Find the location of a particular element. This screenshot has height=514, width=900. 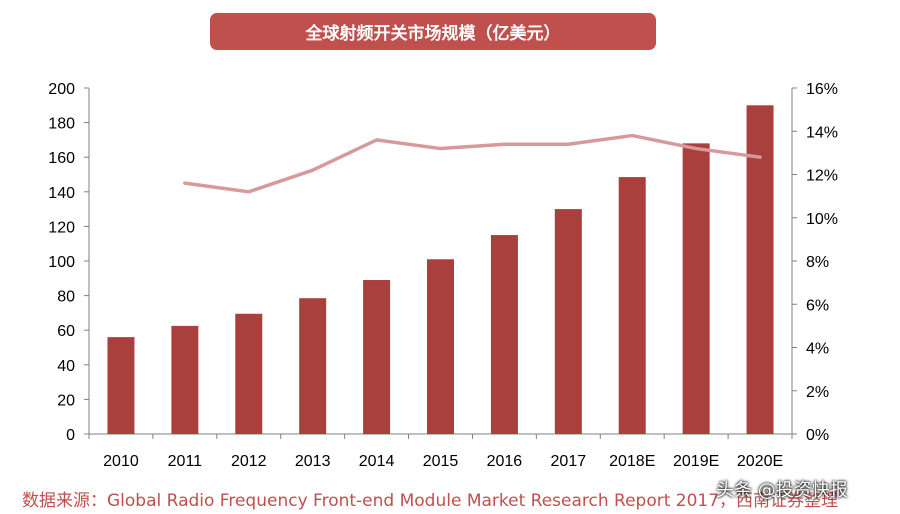

y2-tick-label: 12% is located at coordinates (822, 176).